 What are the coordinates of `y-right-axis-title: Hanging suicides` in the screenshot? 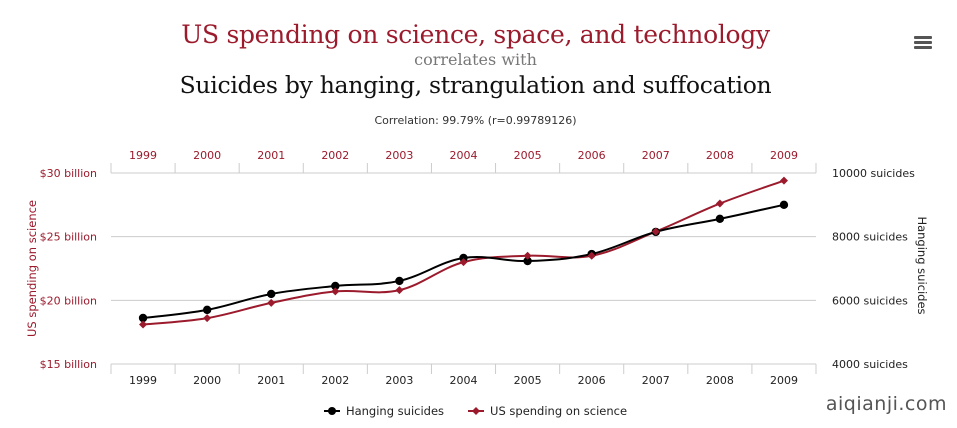 It's located at (922, 265).